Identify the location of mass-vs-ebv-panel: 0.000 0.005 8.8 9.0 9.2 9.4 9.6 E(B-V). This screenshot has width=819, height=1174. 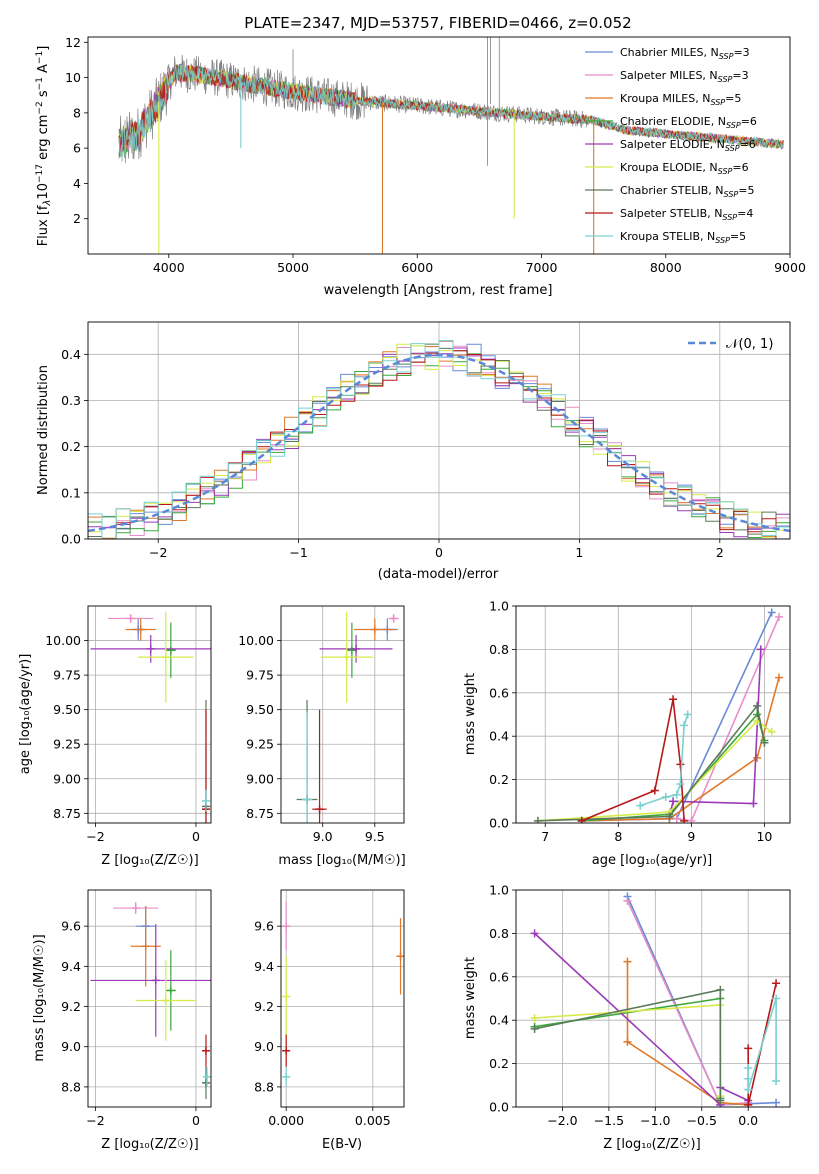
(329, 1020).